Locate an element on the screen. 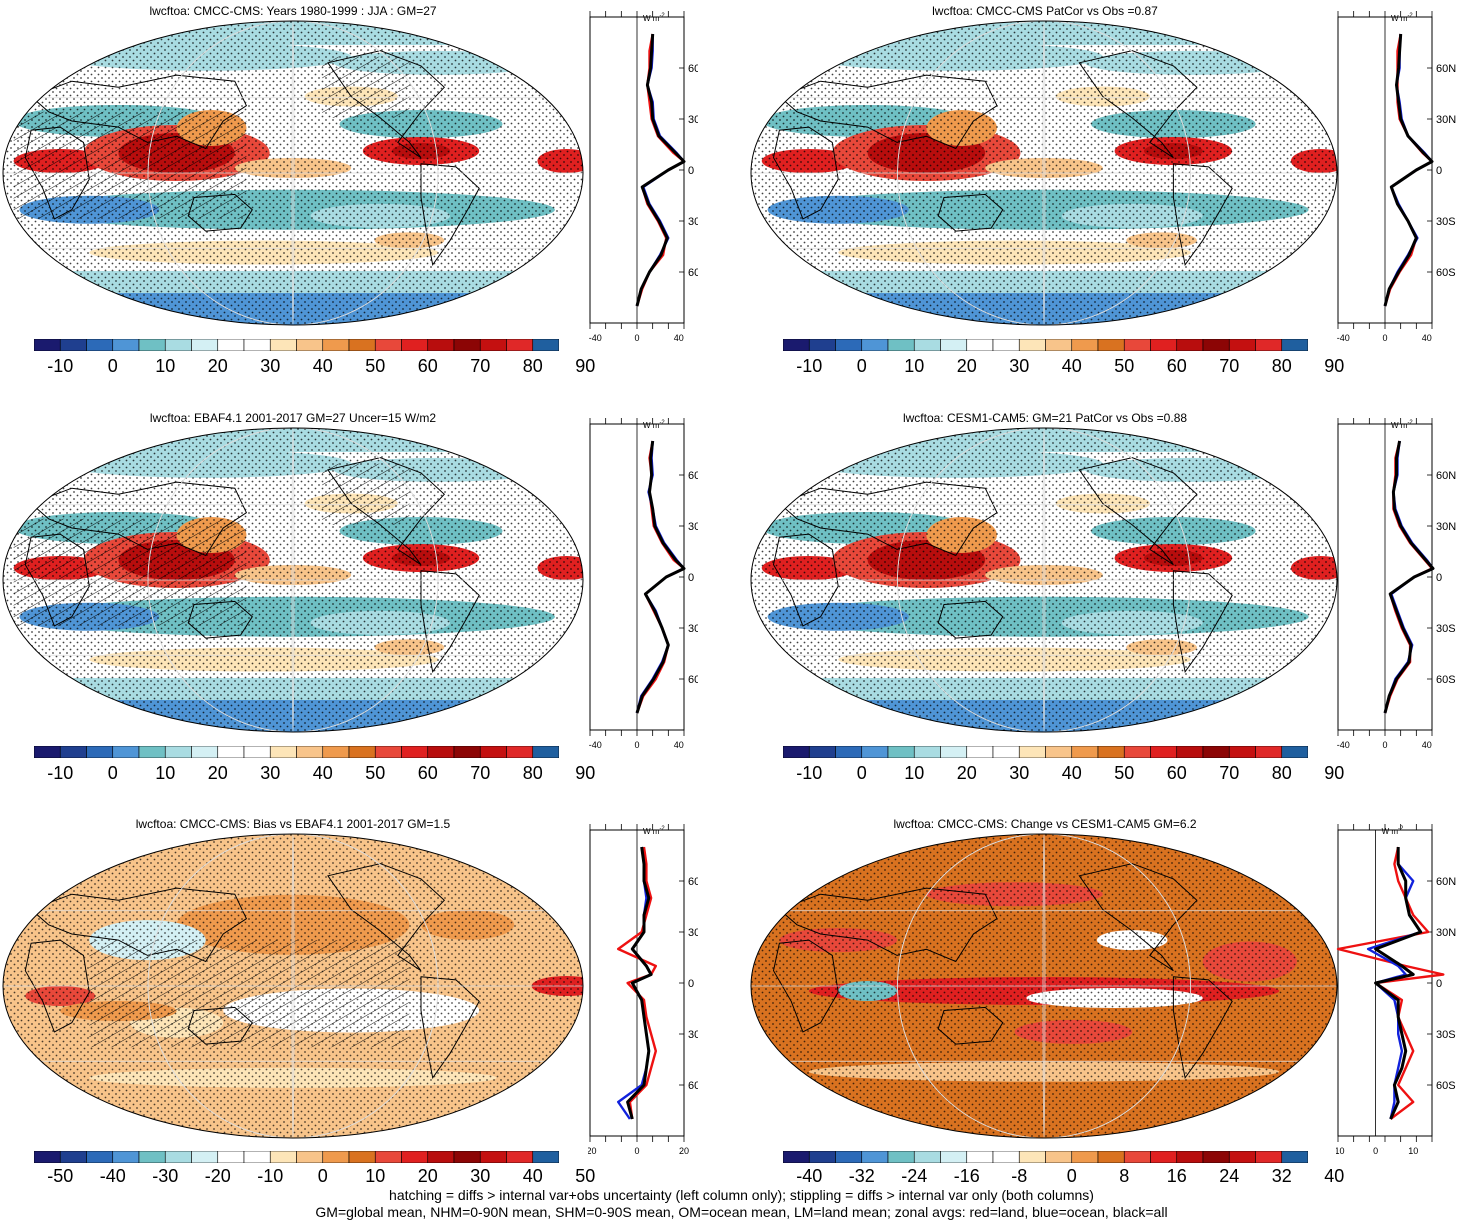 This screenshot has width=1483, height=1221. zonal-units-label: W m-2 is located at coordinates (1402, 18).